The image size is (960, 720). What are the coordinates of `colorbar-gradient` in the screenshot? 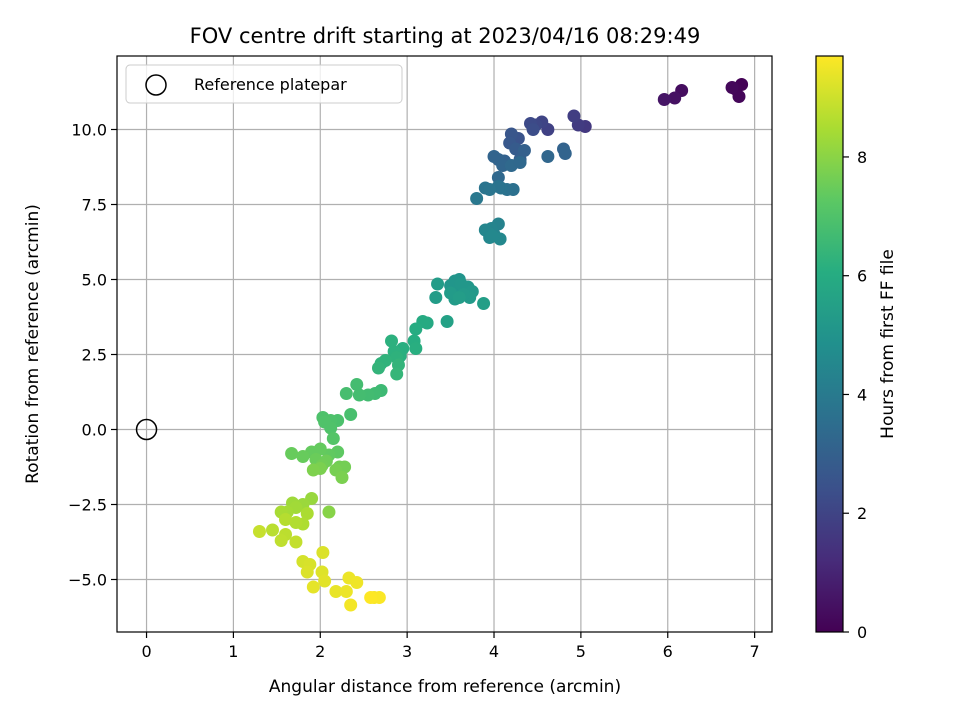 It's located at (829, 344).